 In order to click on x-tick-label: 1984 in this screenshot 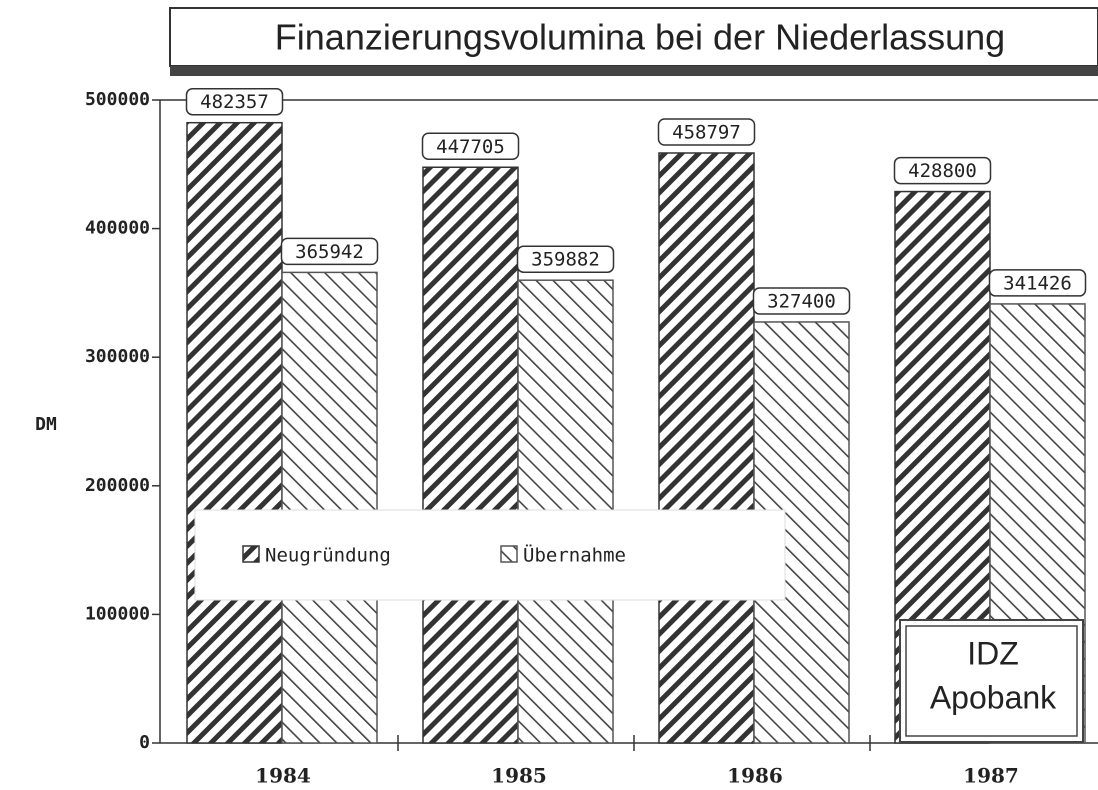, I will do `click(283, 776)`.